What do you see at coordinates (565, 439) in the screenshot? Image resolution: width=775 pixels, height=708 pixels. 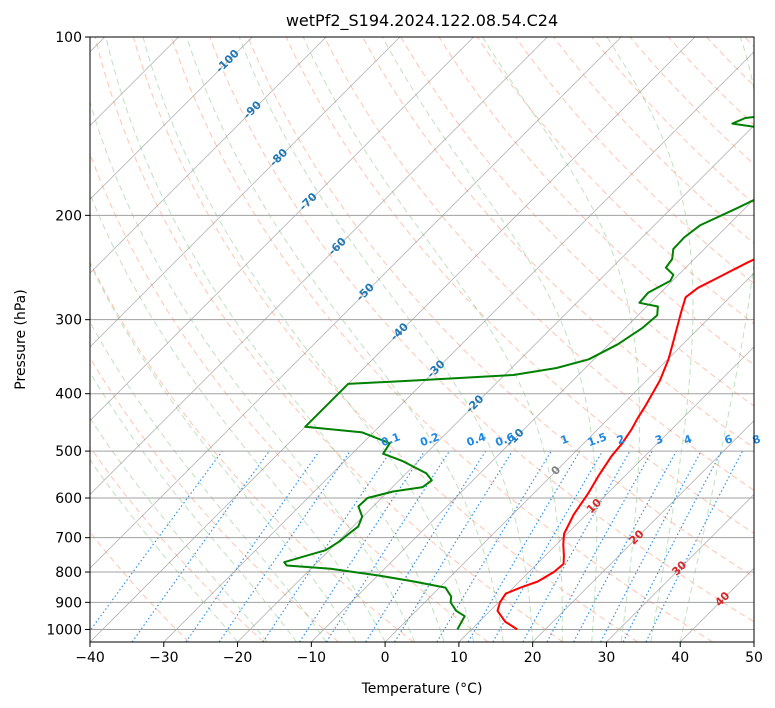 I see `mixing-ratio-label: 1` at bounding box center [565, 439].